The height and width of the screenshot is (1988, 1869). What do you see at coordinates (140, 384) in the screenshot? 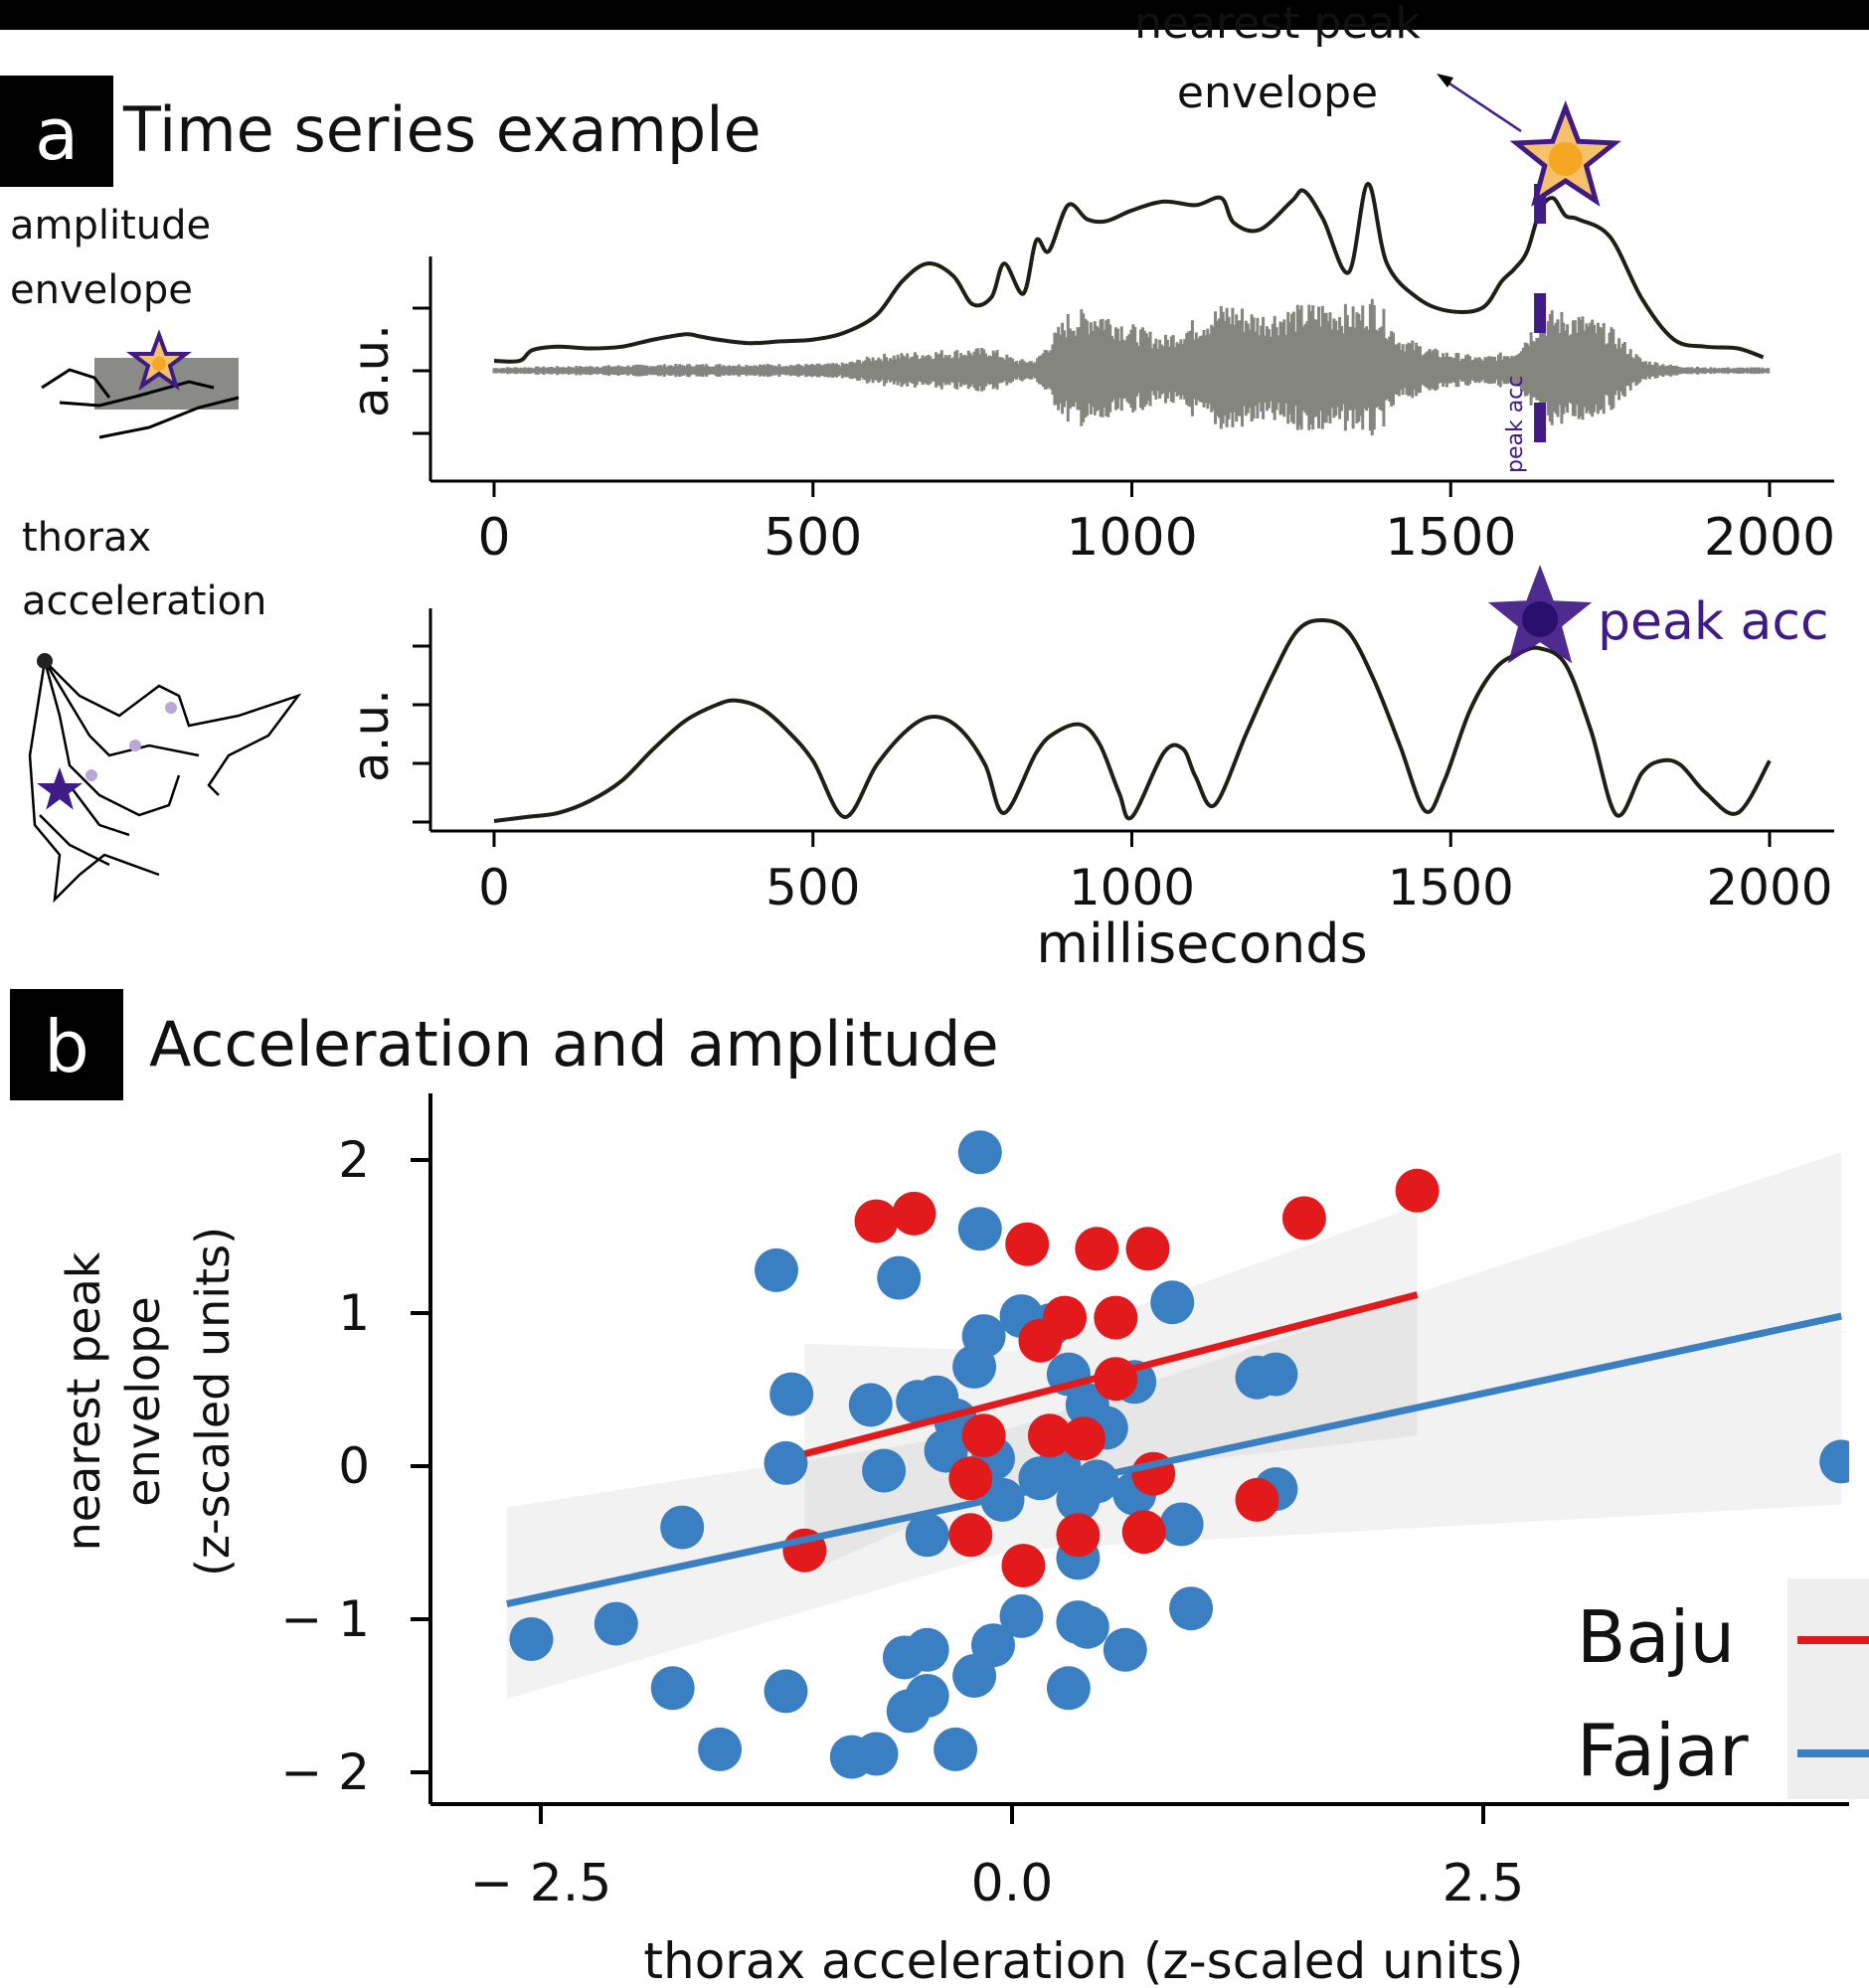
I see `amplitude-icon` at bounding box center [140, 384].